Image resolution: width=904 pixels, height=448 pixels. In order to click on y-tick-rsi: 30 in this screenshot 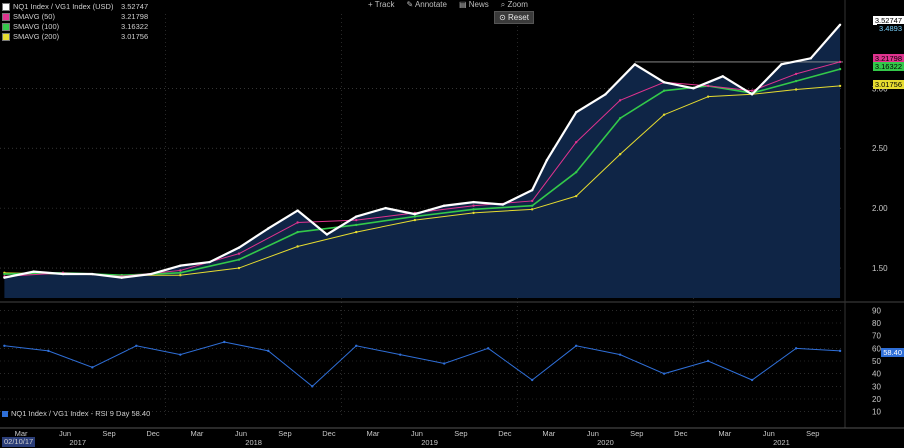, I will do `click(876, 386)`.